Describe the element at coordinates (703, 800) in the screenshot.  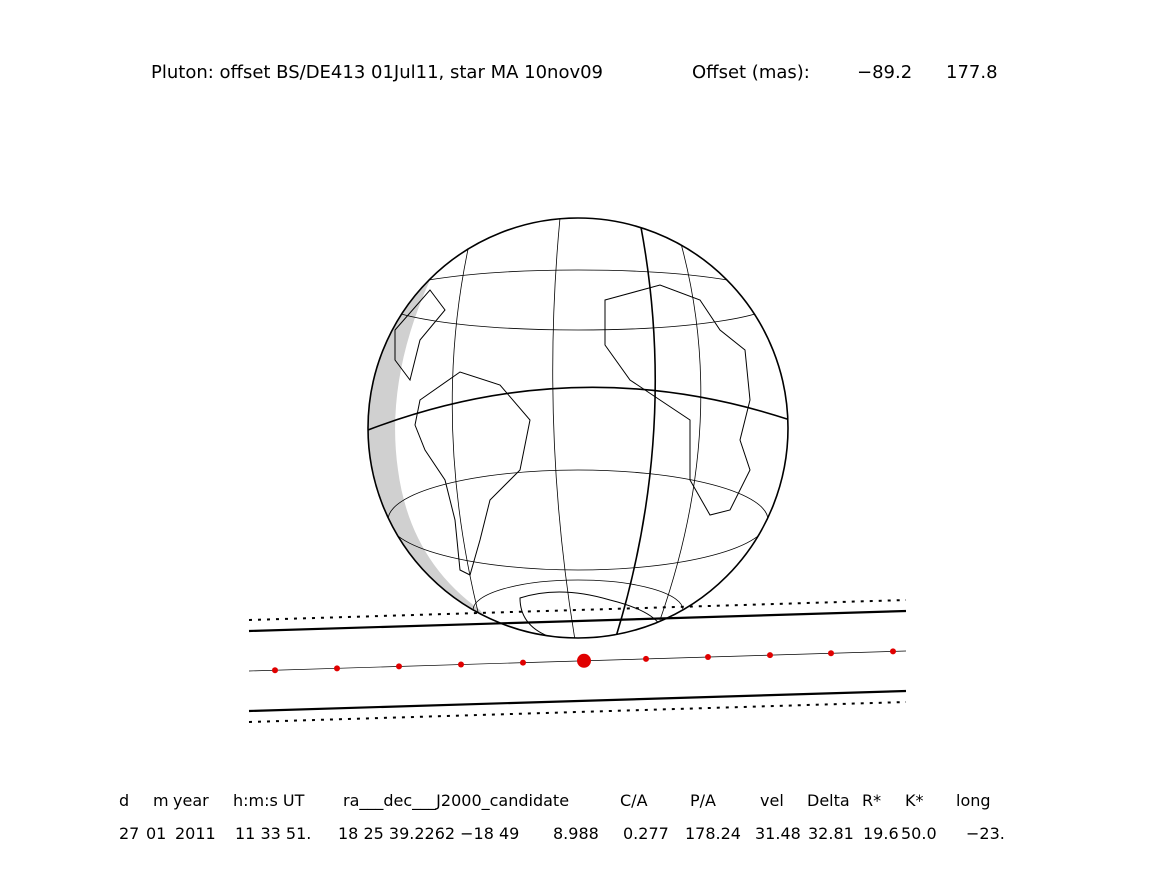
I see `table-header: P/A` at that location.